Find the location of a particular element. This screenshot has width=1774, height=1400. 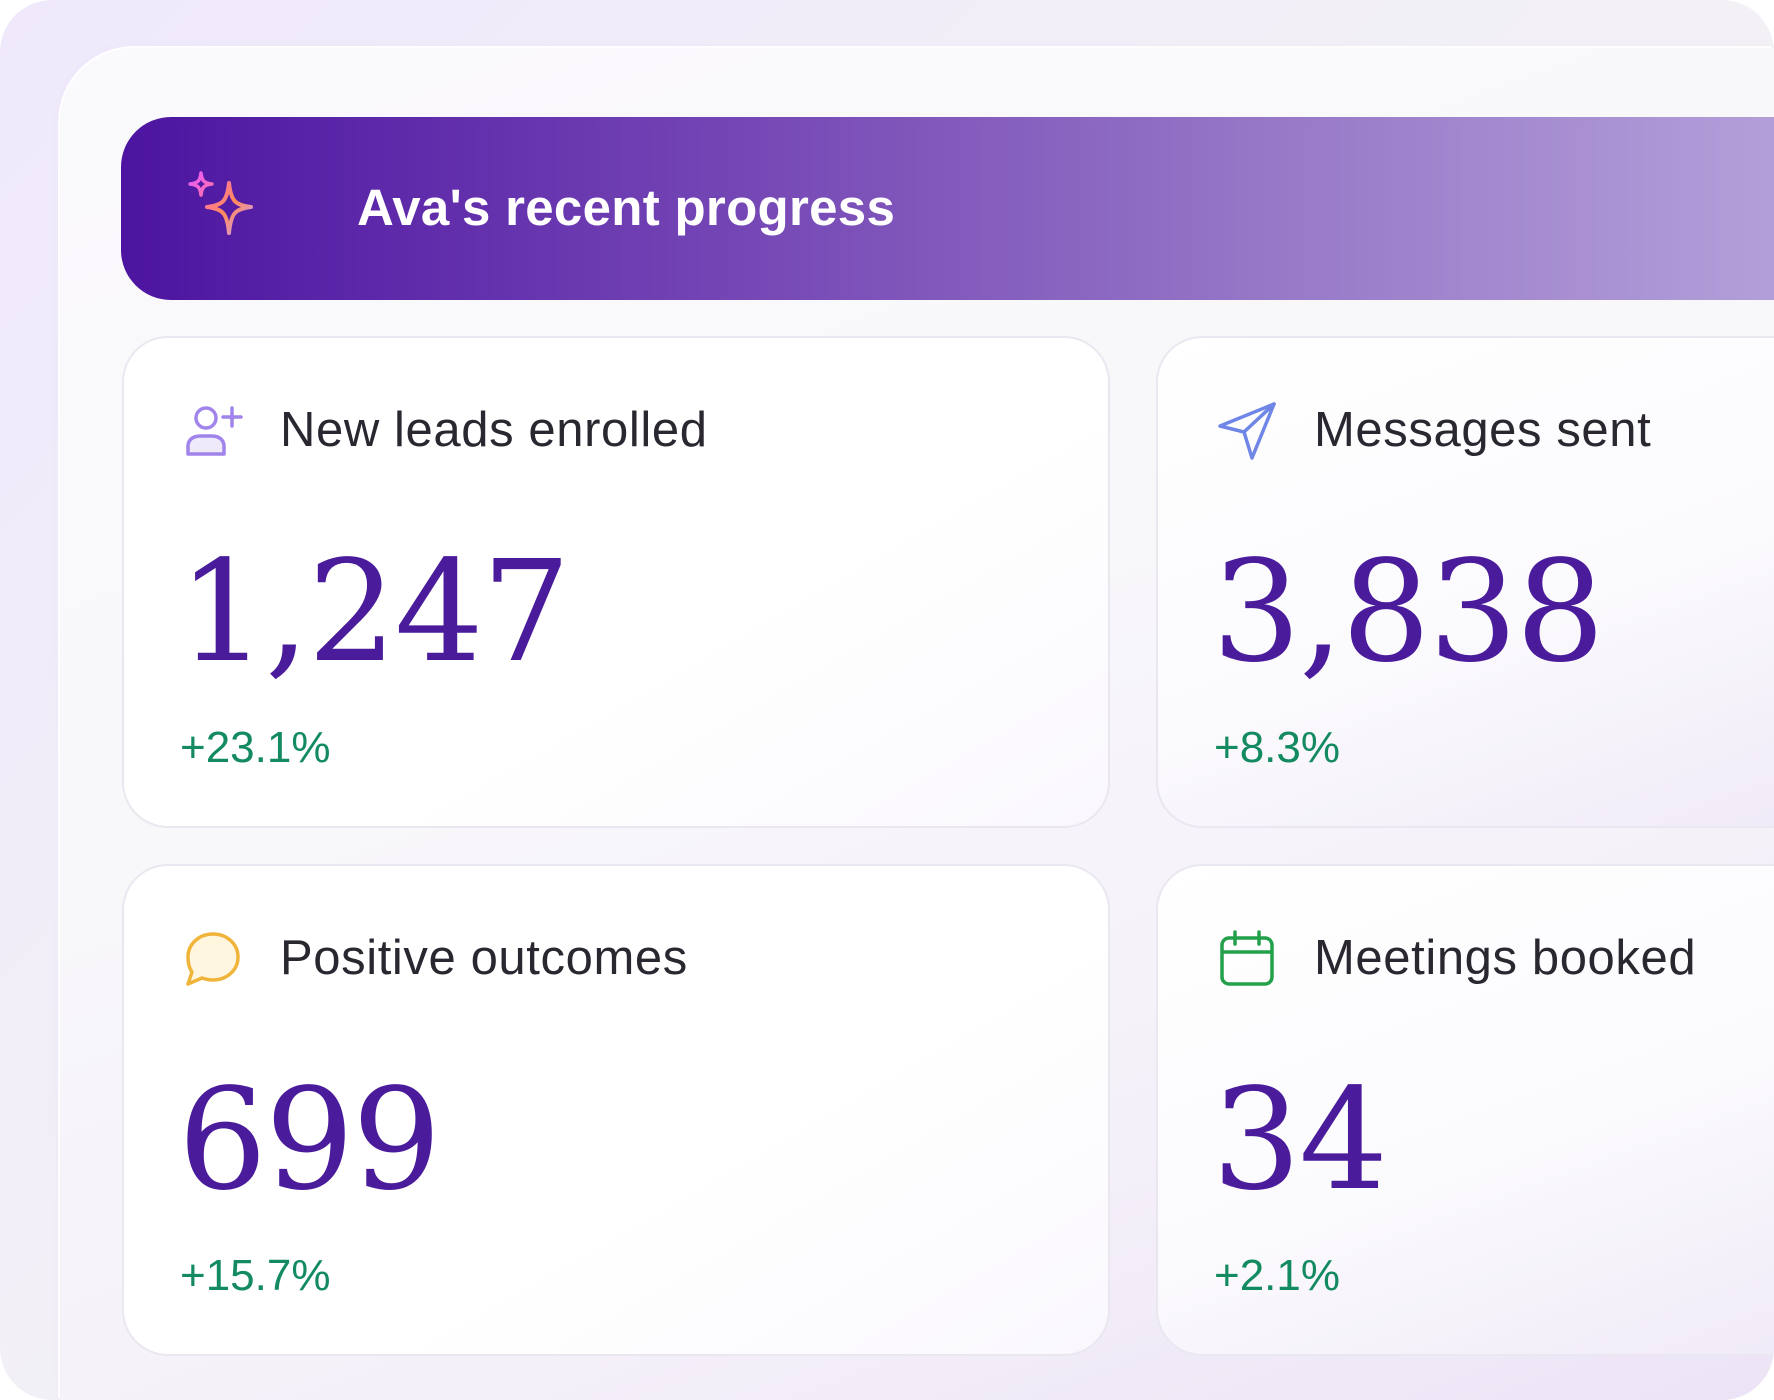

user-plus-icon is located at coordinates (214, 431).